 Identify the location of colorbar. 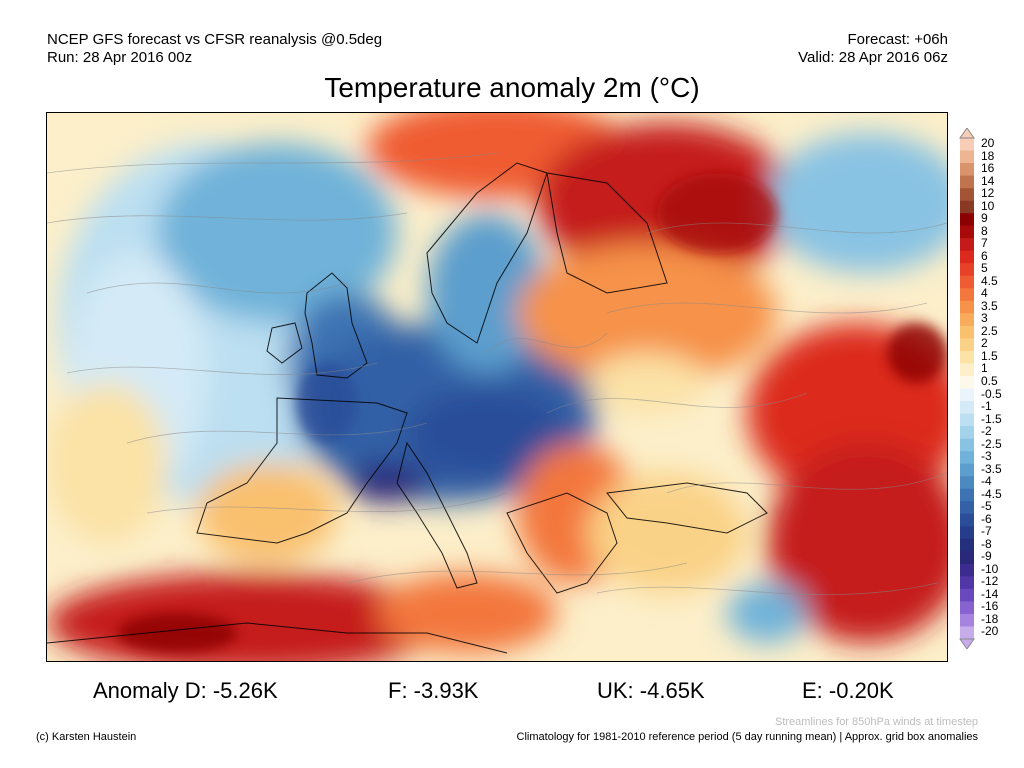
(967, 388).